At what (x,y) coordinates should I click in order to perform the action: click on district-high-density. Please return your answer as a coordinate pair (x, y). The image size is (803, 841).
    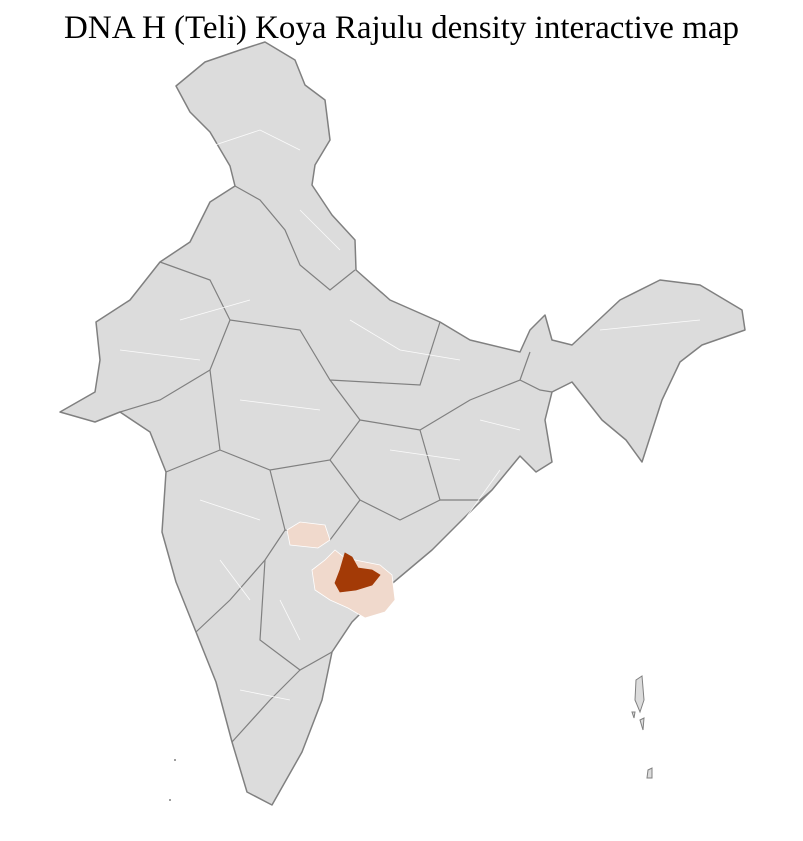
    Looking at the image, I should click on (357, 572).